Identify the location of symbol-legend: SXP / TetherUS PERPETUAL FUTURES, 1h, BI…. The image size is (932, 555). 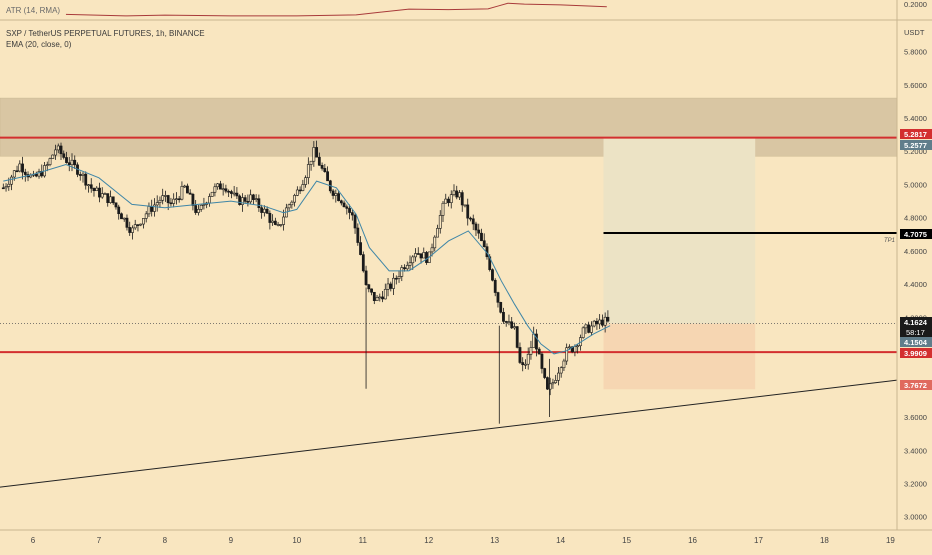
(105, 33).